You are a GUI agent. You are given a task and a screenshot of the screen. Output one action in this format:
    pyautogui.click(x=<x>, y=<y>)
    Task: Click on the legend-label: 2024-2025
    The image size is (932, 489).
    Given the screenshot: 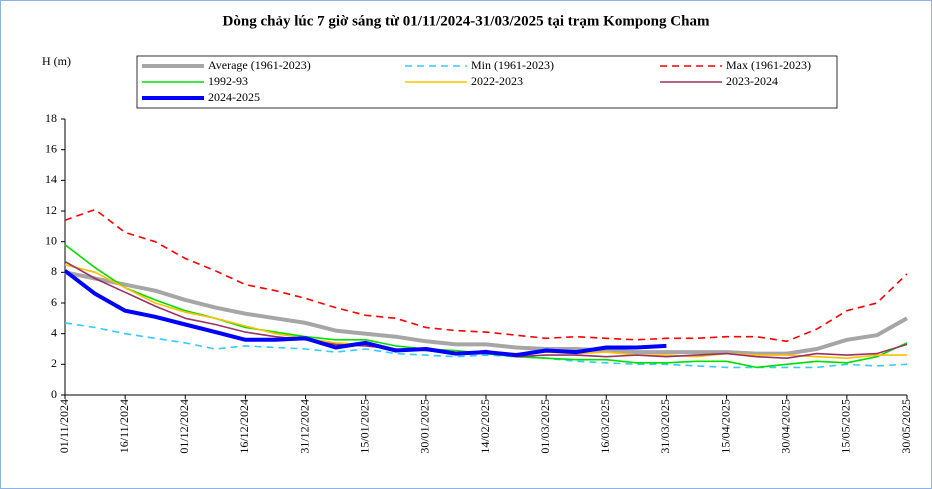 What is the action you would take?
    pyautogui.click(x=234, y=97)
    